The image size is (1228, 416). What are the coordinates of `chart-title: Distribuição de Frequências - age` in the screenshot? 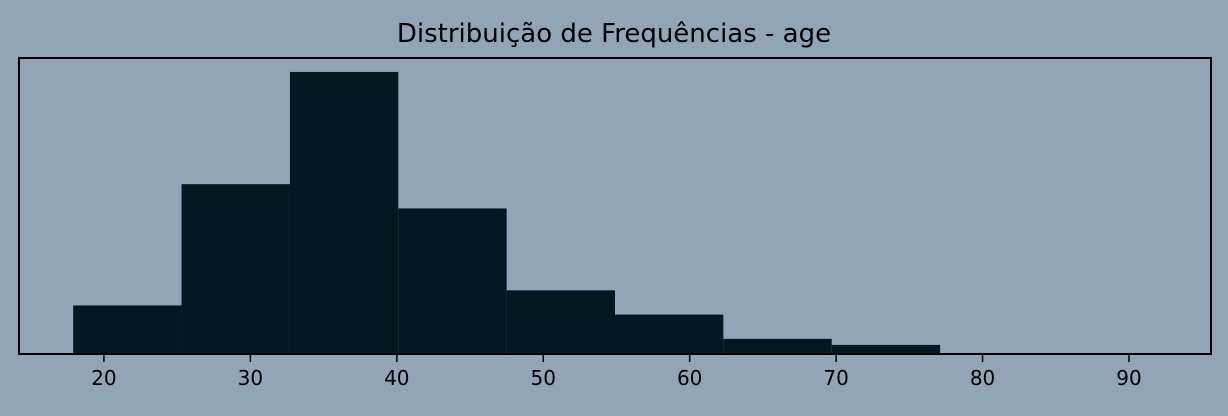 It's located at (614, 34).